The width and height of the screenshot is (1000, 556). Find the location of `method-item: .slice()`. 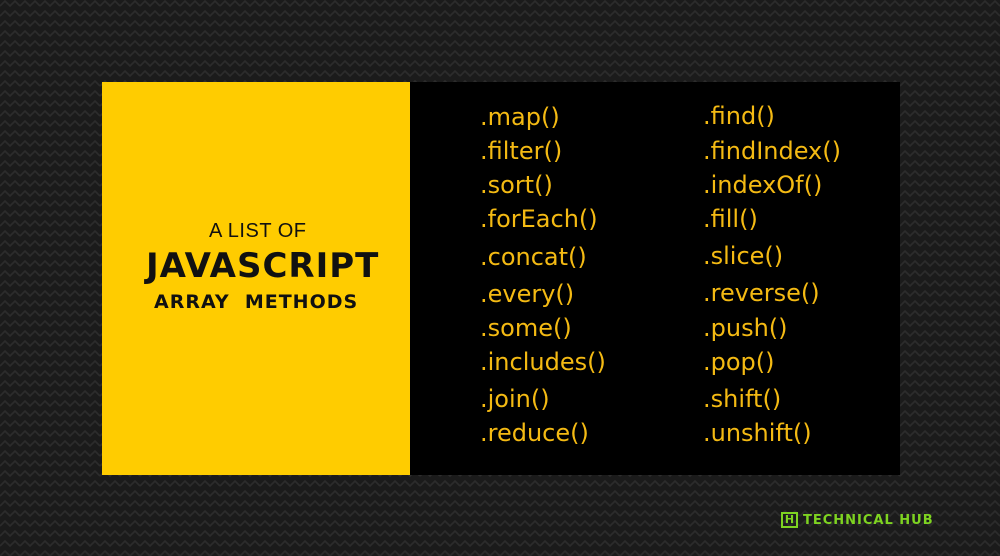

method-item: .slice() is located at coordinates (743, 256).